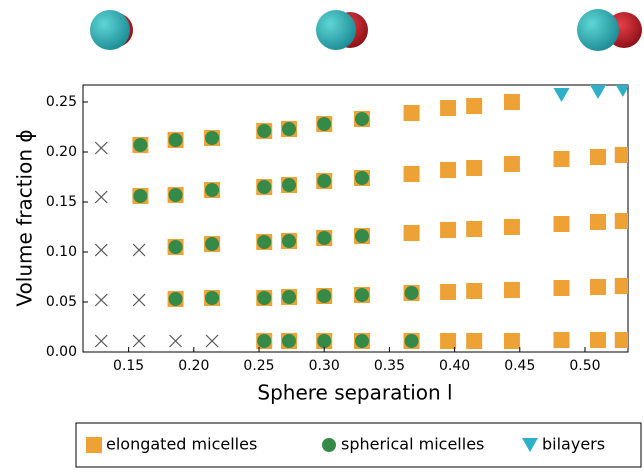  I want to click on y-axis-label: Volume fraction ϕ, so click(25, 217).